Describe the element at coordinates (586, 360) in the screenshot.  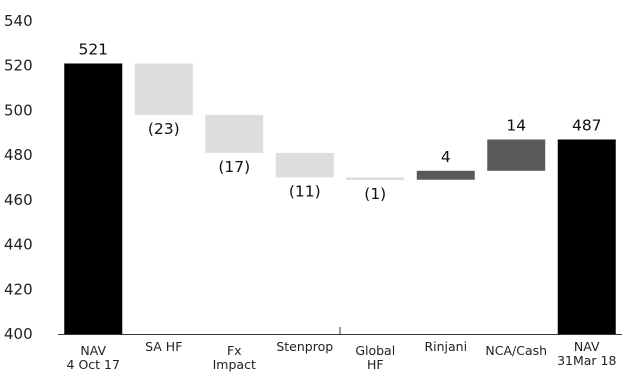
I see `x-category-label: 31Mar 18` at that location.